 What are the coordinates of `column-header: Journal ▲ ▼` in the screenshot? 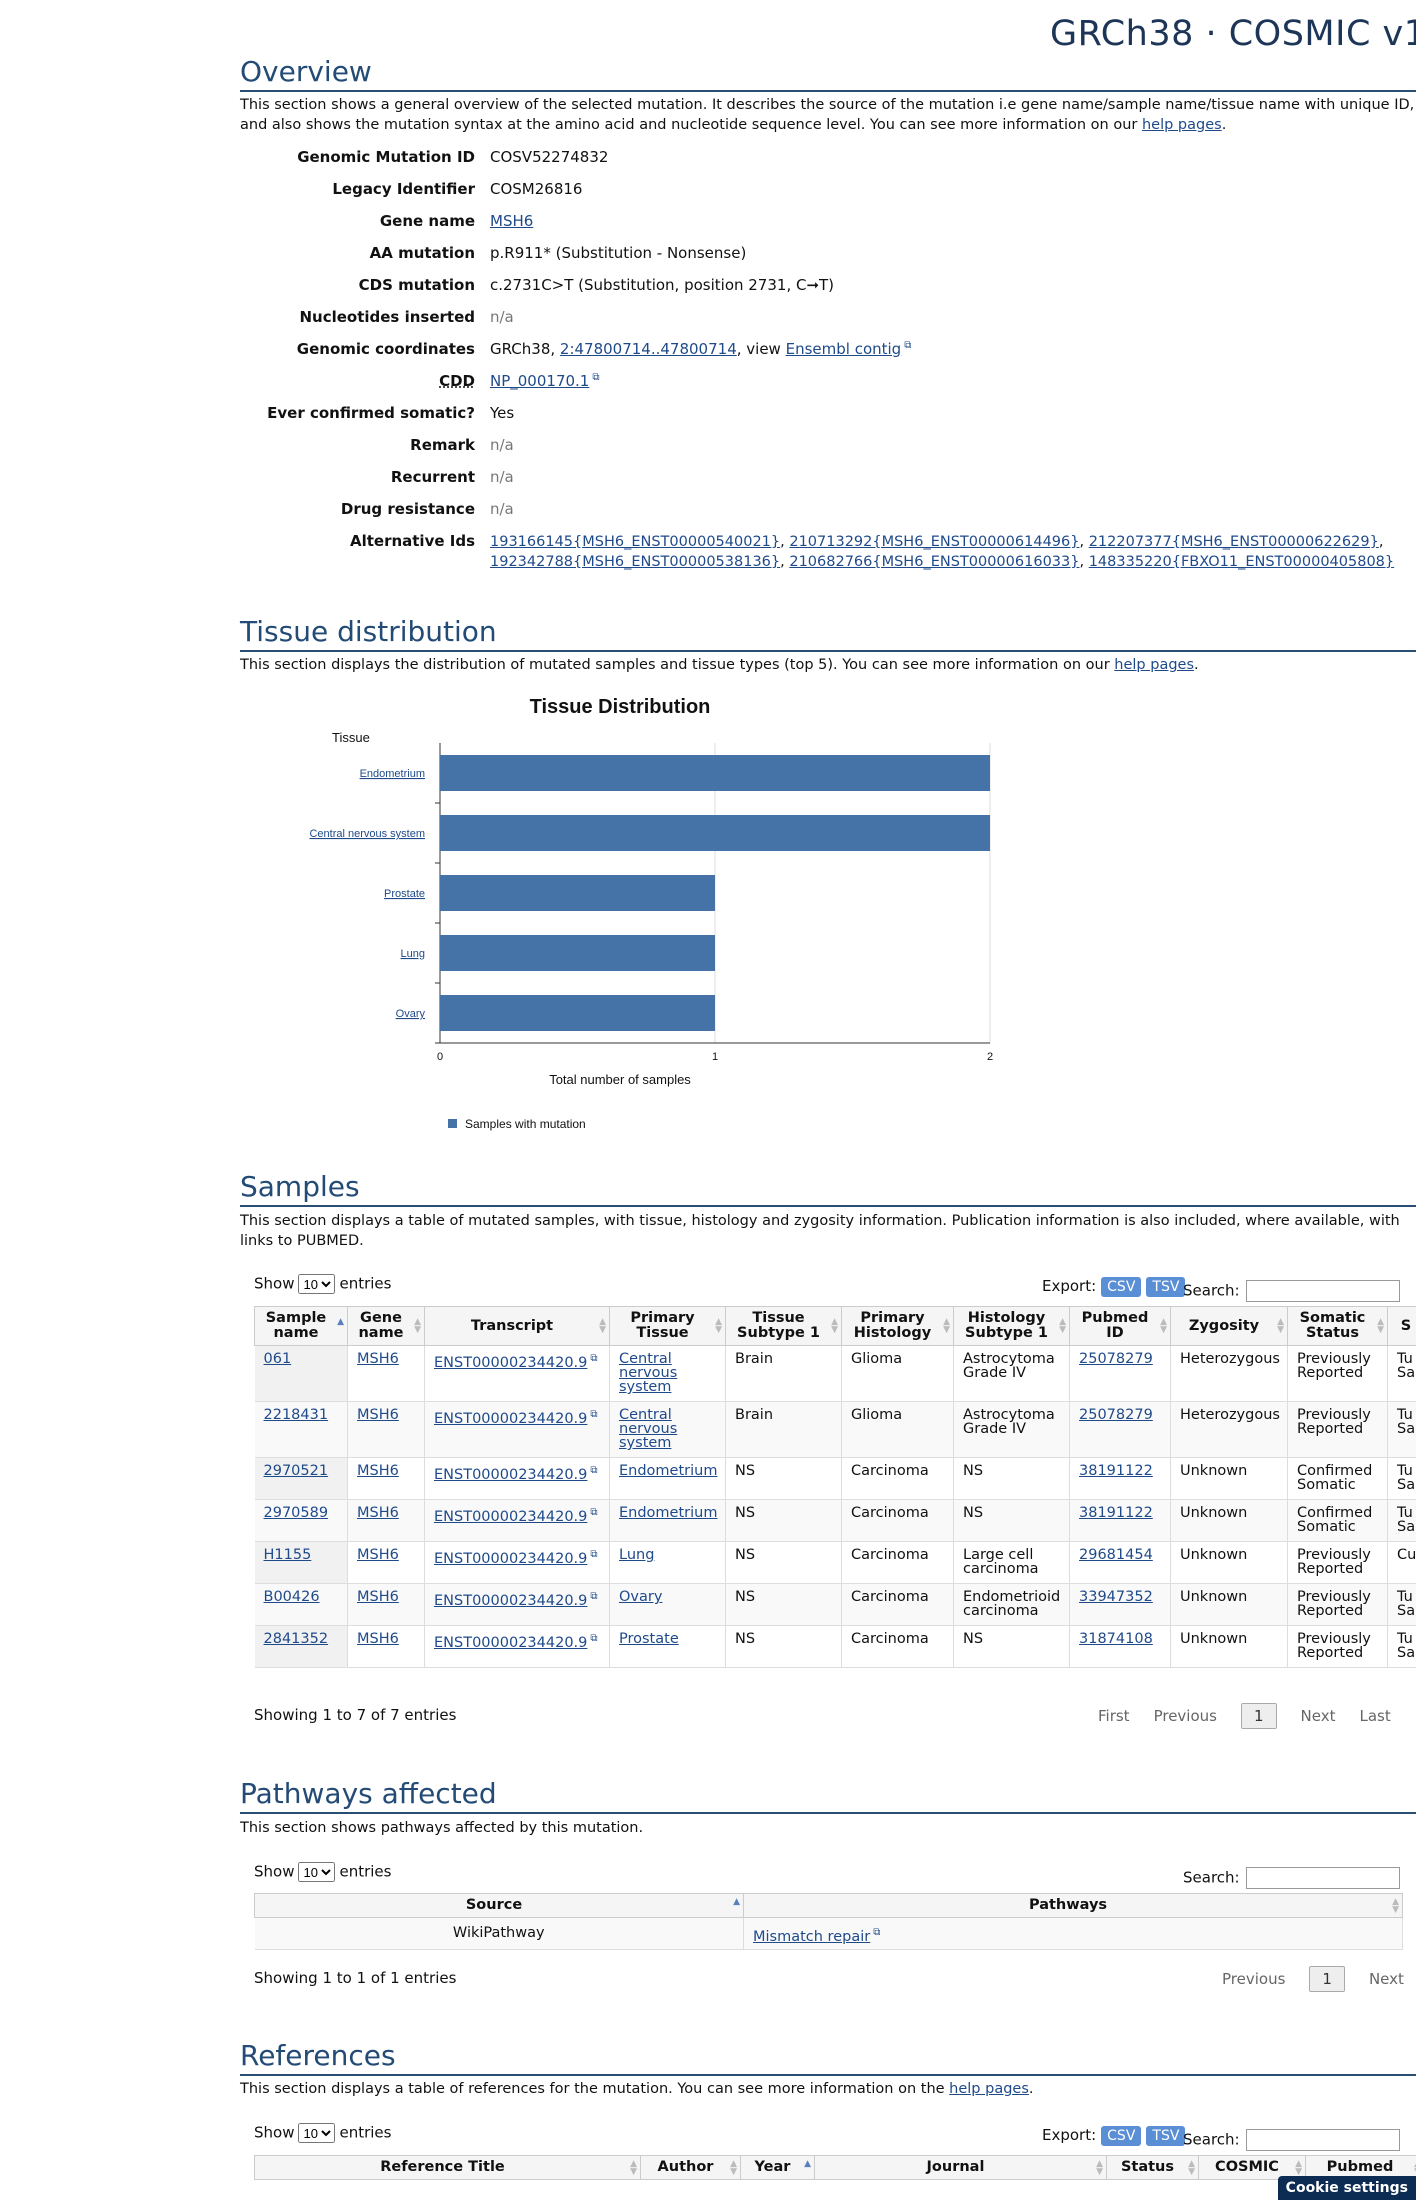 It's located at (960, 2167).